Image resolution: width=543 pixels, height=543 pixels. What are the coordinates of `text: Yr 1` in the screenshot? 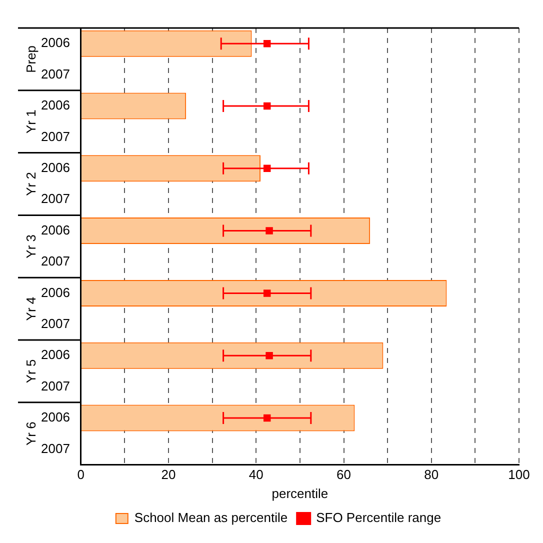 It's located at (31, 122).